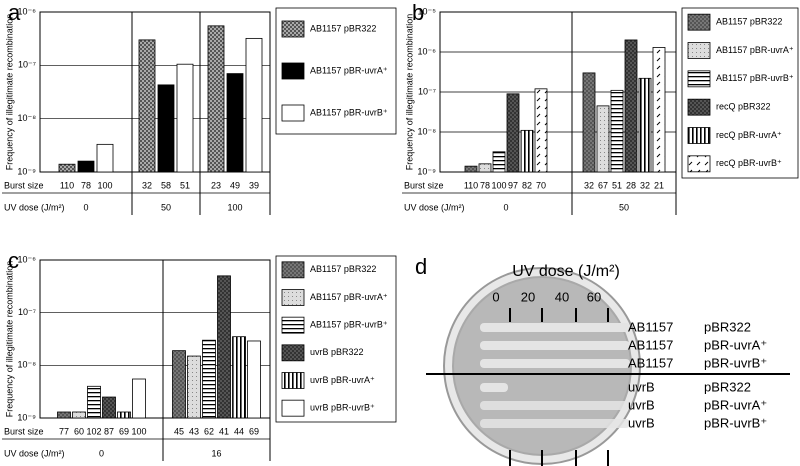 The image size is (800, 466). Describe the element at coordinates (409, 92) in the screenshot. I see `y-axis-label: Frequency of illegitimate recombination` at that location.